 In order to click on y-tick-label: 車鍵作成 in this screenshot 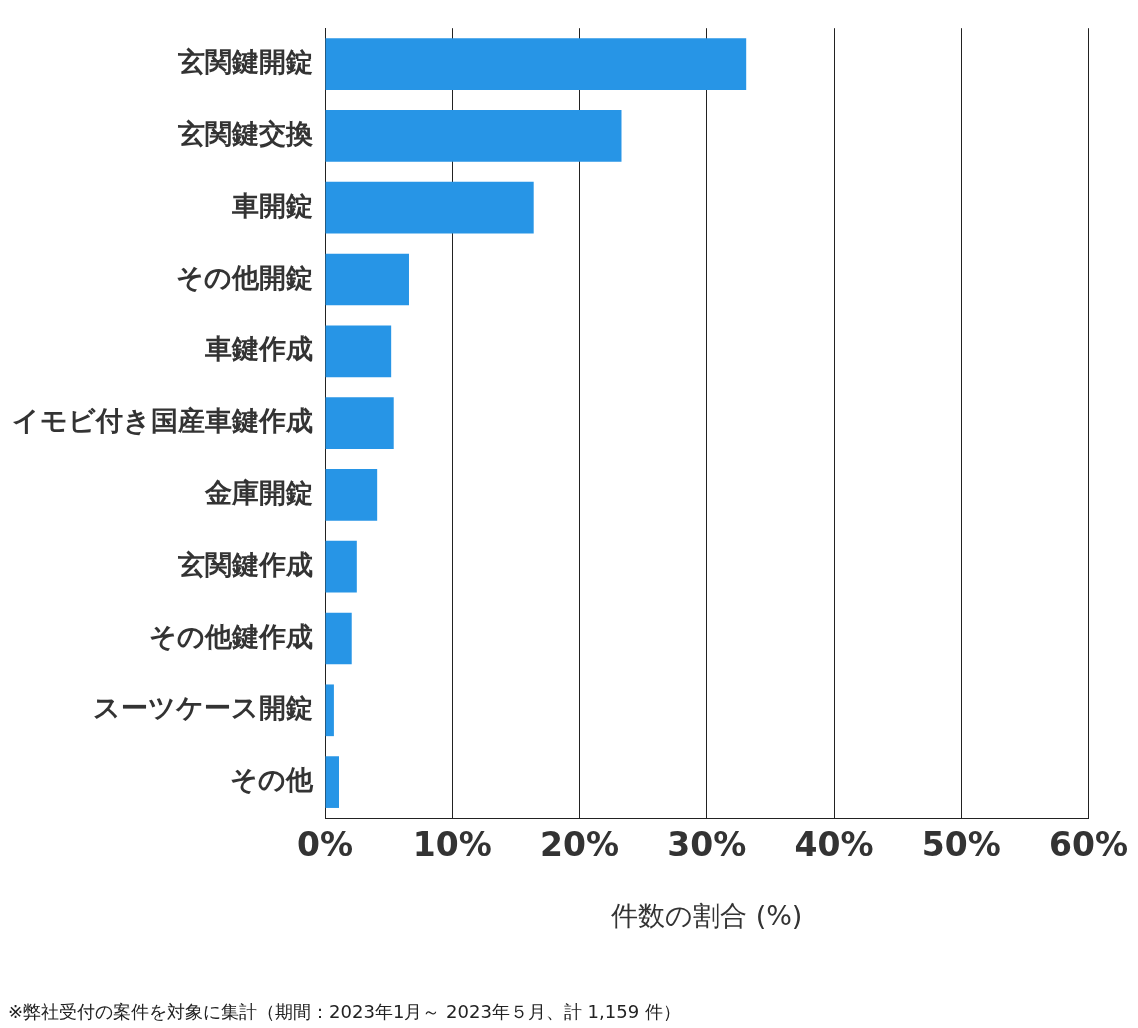, I will do `click(258, 349)`.